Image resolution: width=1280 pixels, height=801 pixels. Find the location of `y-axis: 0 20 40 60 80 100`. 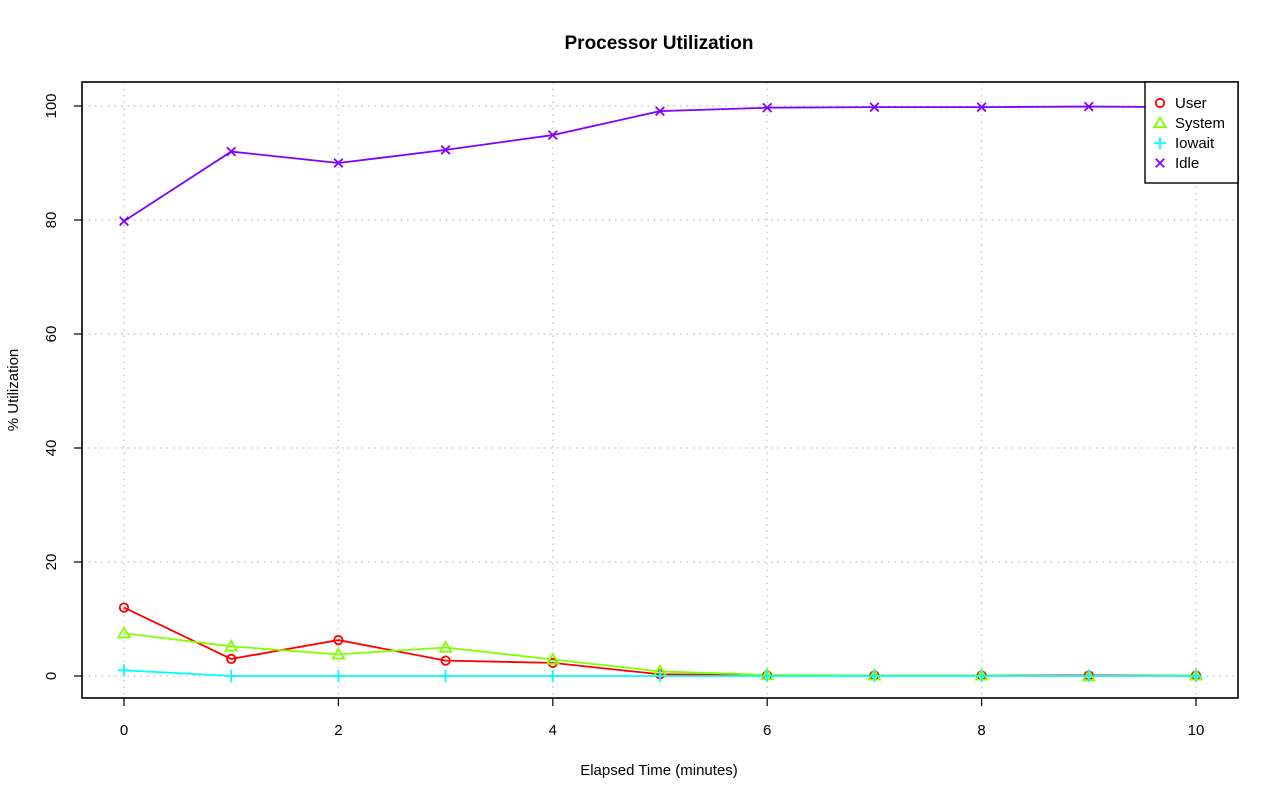

y-axis: 0 20 40 60 80 100 is located at coordinates (62, 386).